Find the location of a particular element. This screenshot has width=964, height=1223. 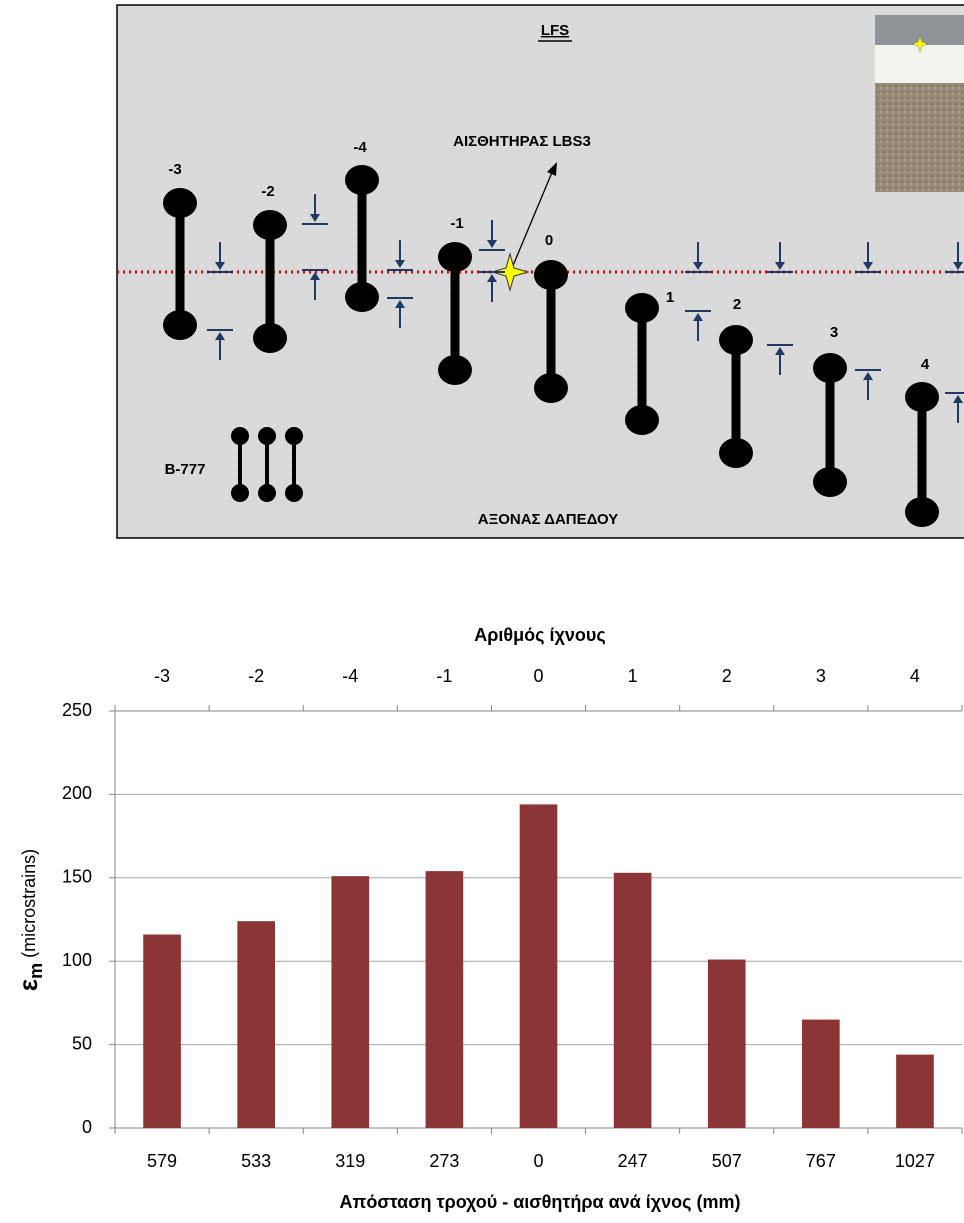

y-tick-label: 100 is located at coordinates (77, 960).